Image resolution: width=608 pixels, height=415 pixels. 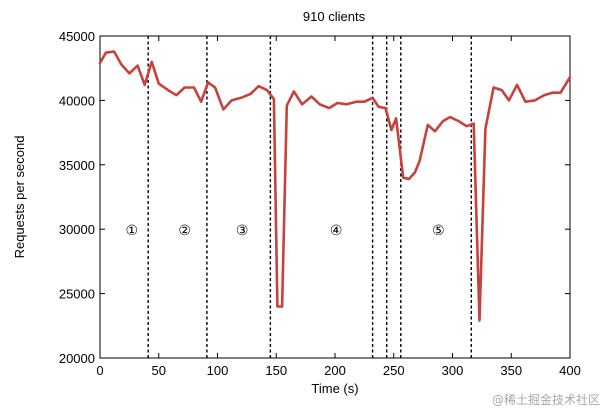 What do you see at coordinates (284, 230) in the screenshot?
I see `phase-labels: ① ② ③ ④ ⑤` at bounding box center [284, 230].